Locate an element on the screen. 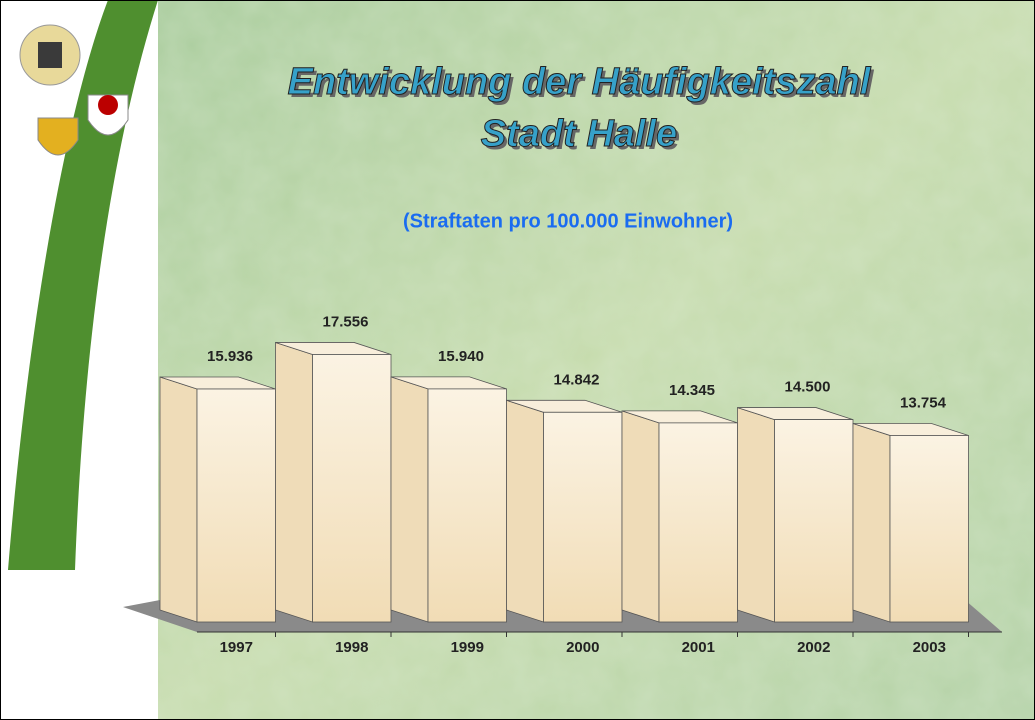 The width and height of the screenshot is (1035, 720). logo is located at coordinates (74, 90).